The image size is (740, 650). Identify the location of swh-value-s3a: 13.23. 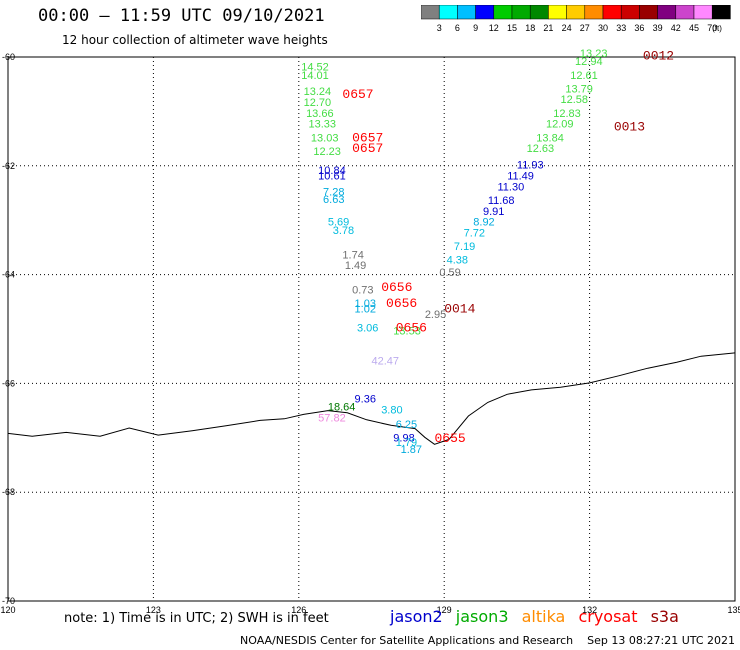
(594, 54).